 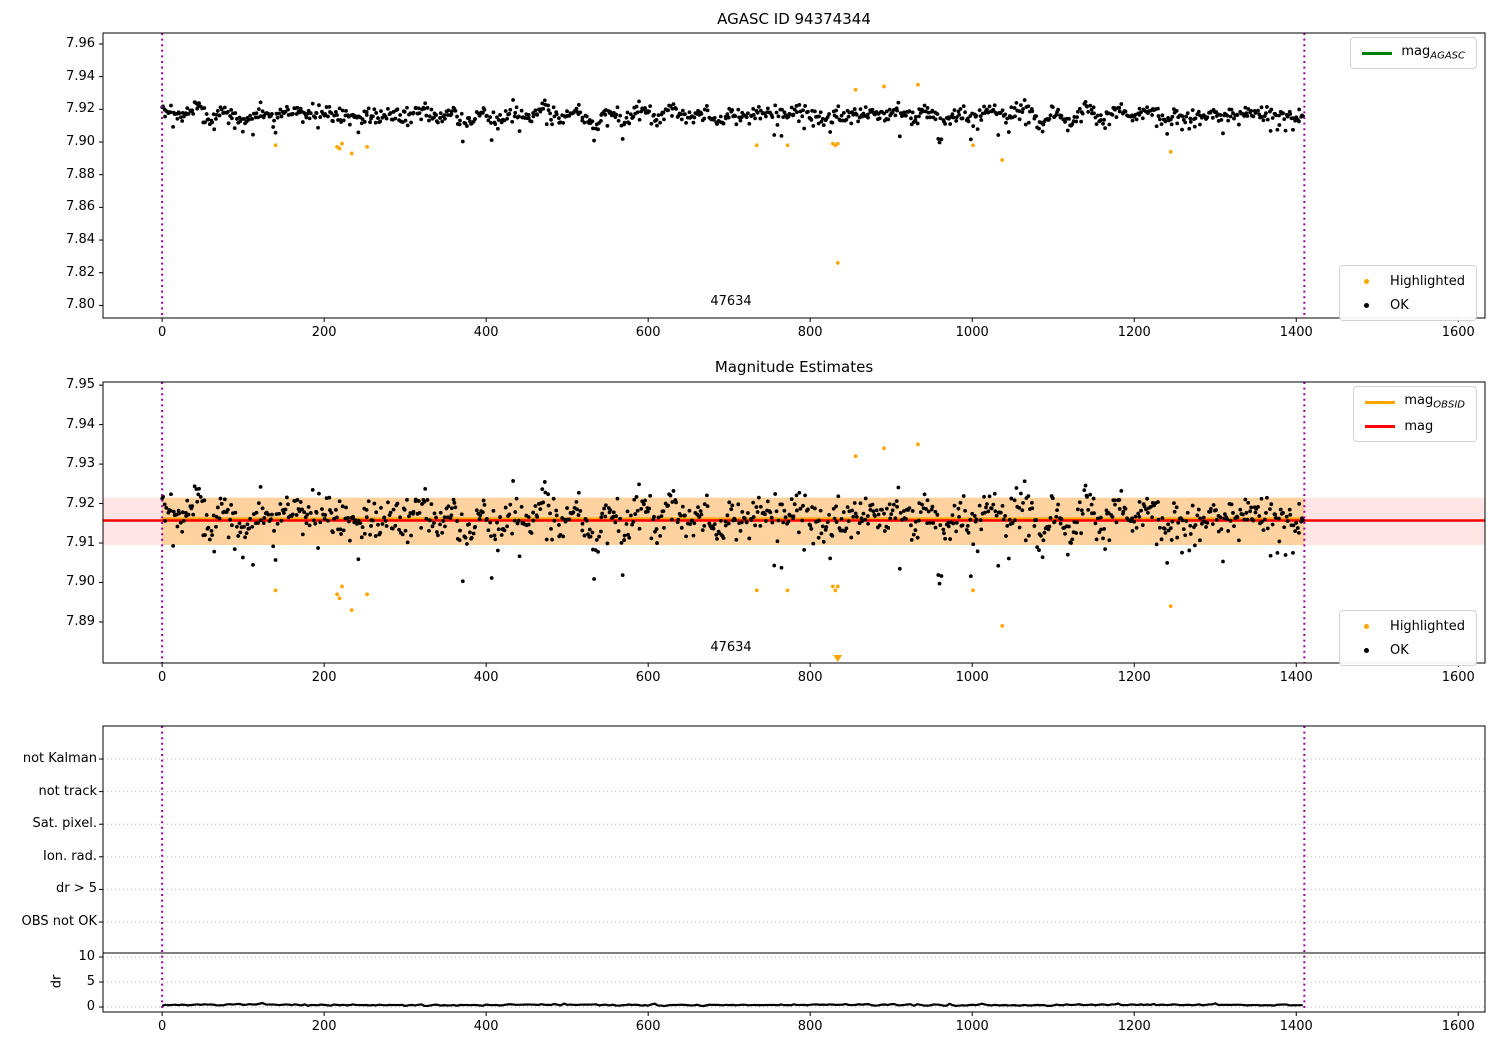 What do you see at coordinates (80, 240) in the screenshot?
I see `y-tick-label: 7.84` at bounding box center [80, 240].